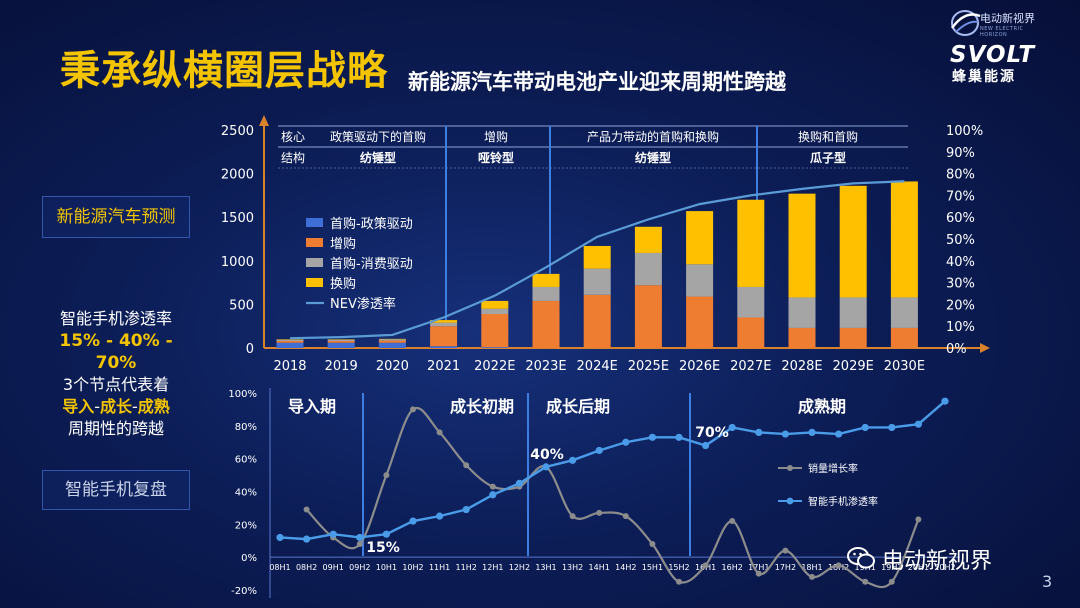 Image resolution: width=1080 pixels, height=608 pixels. I want to click on header-core-label: 增购, so click(496, 136).